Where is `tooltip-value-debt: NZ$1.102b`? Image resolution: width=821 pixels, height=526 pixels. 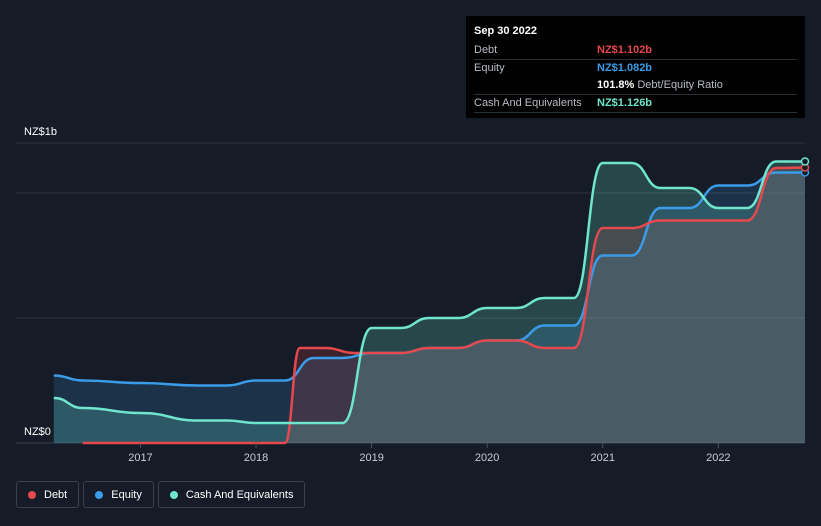 tooltip-value-debt: NZ$1.102b is located at coordinates (625, 50).